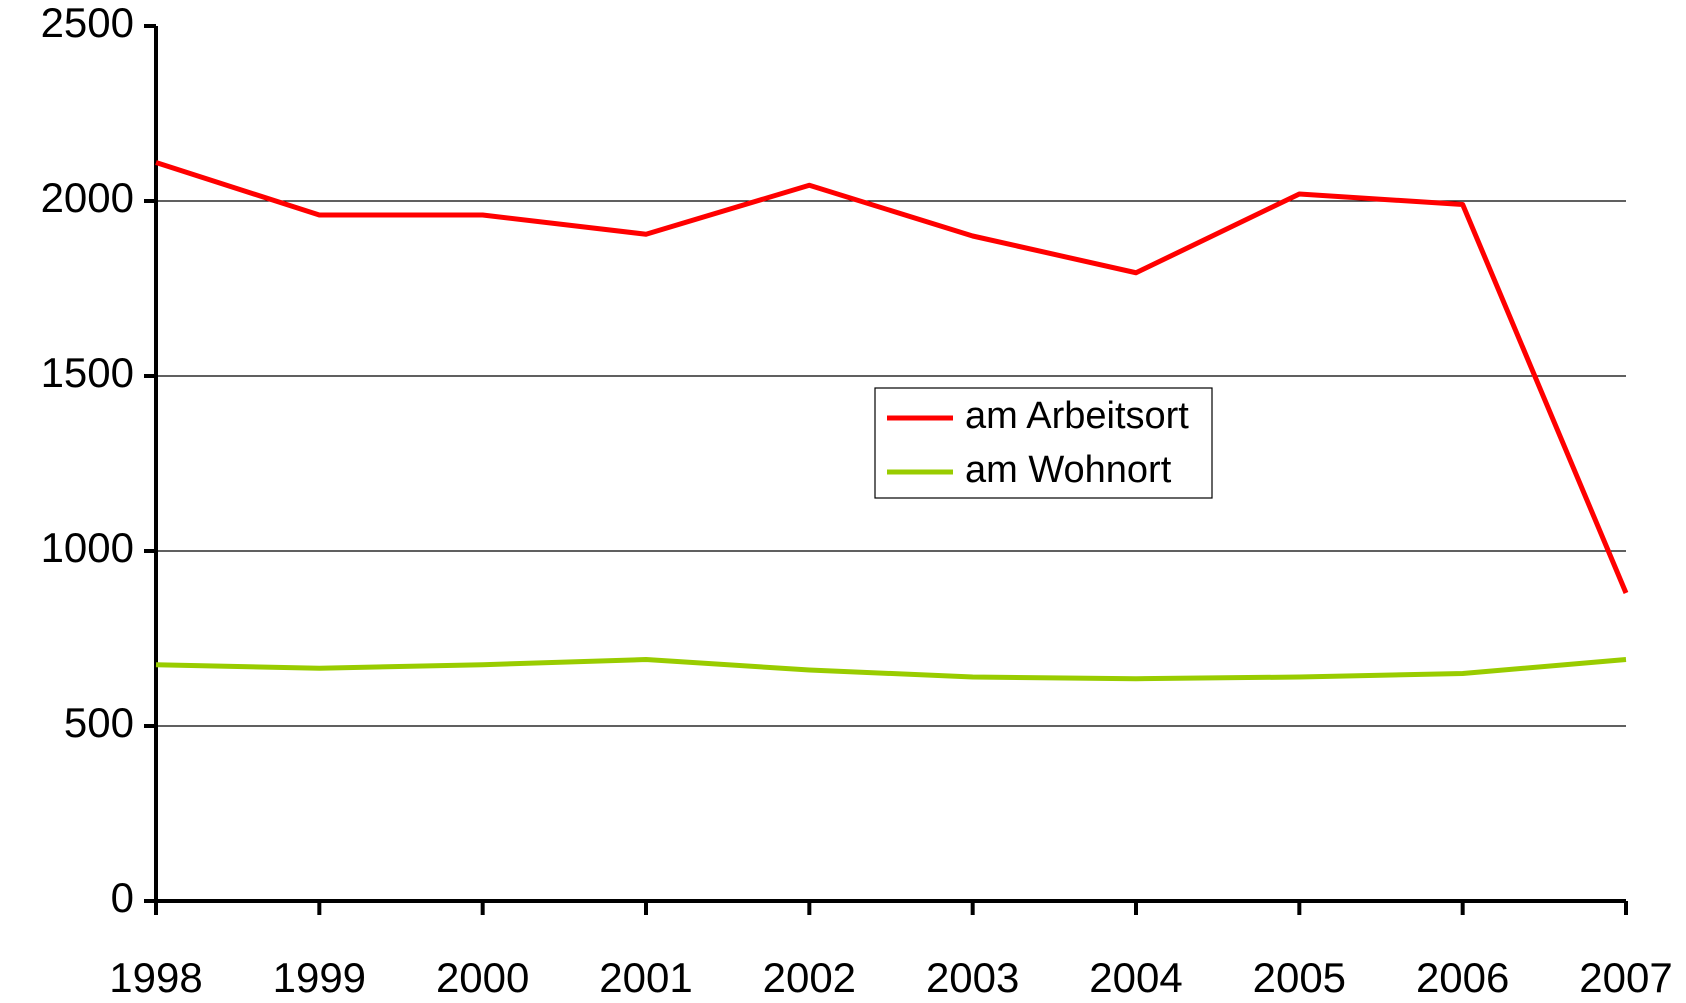 This screenshot has height=1003, width=1686. I want to click on x-tick-label: 2001, so click(645, 977).